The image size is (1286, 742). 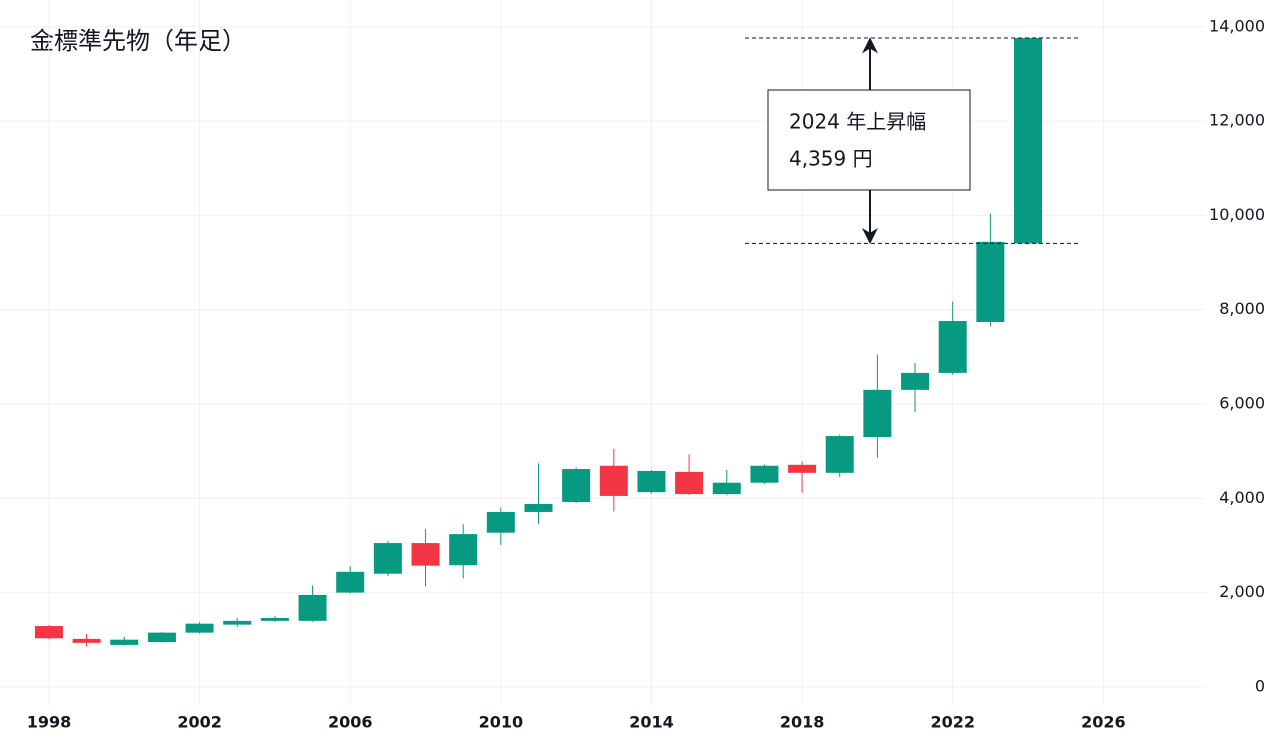 I want to click on y-tick-label: 12,000, so click(x=1237, y=120).